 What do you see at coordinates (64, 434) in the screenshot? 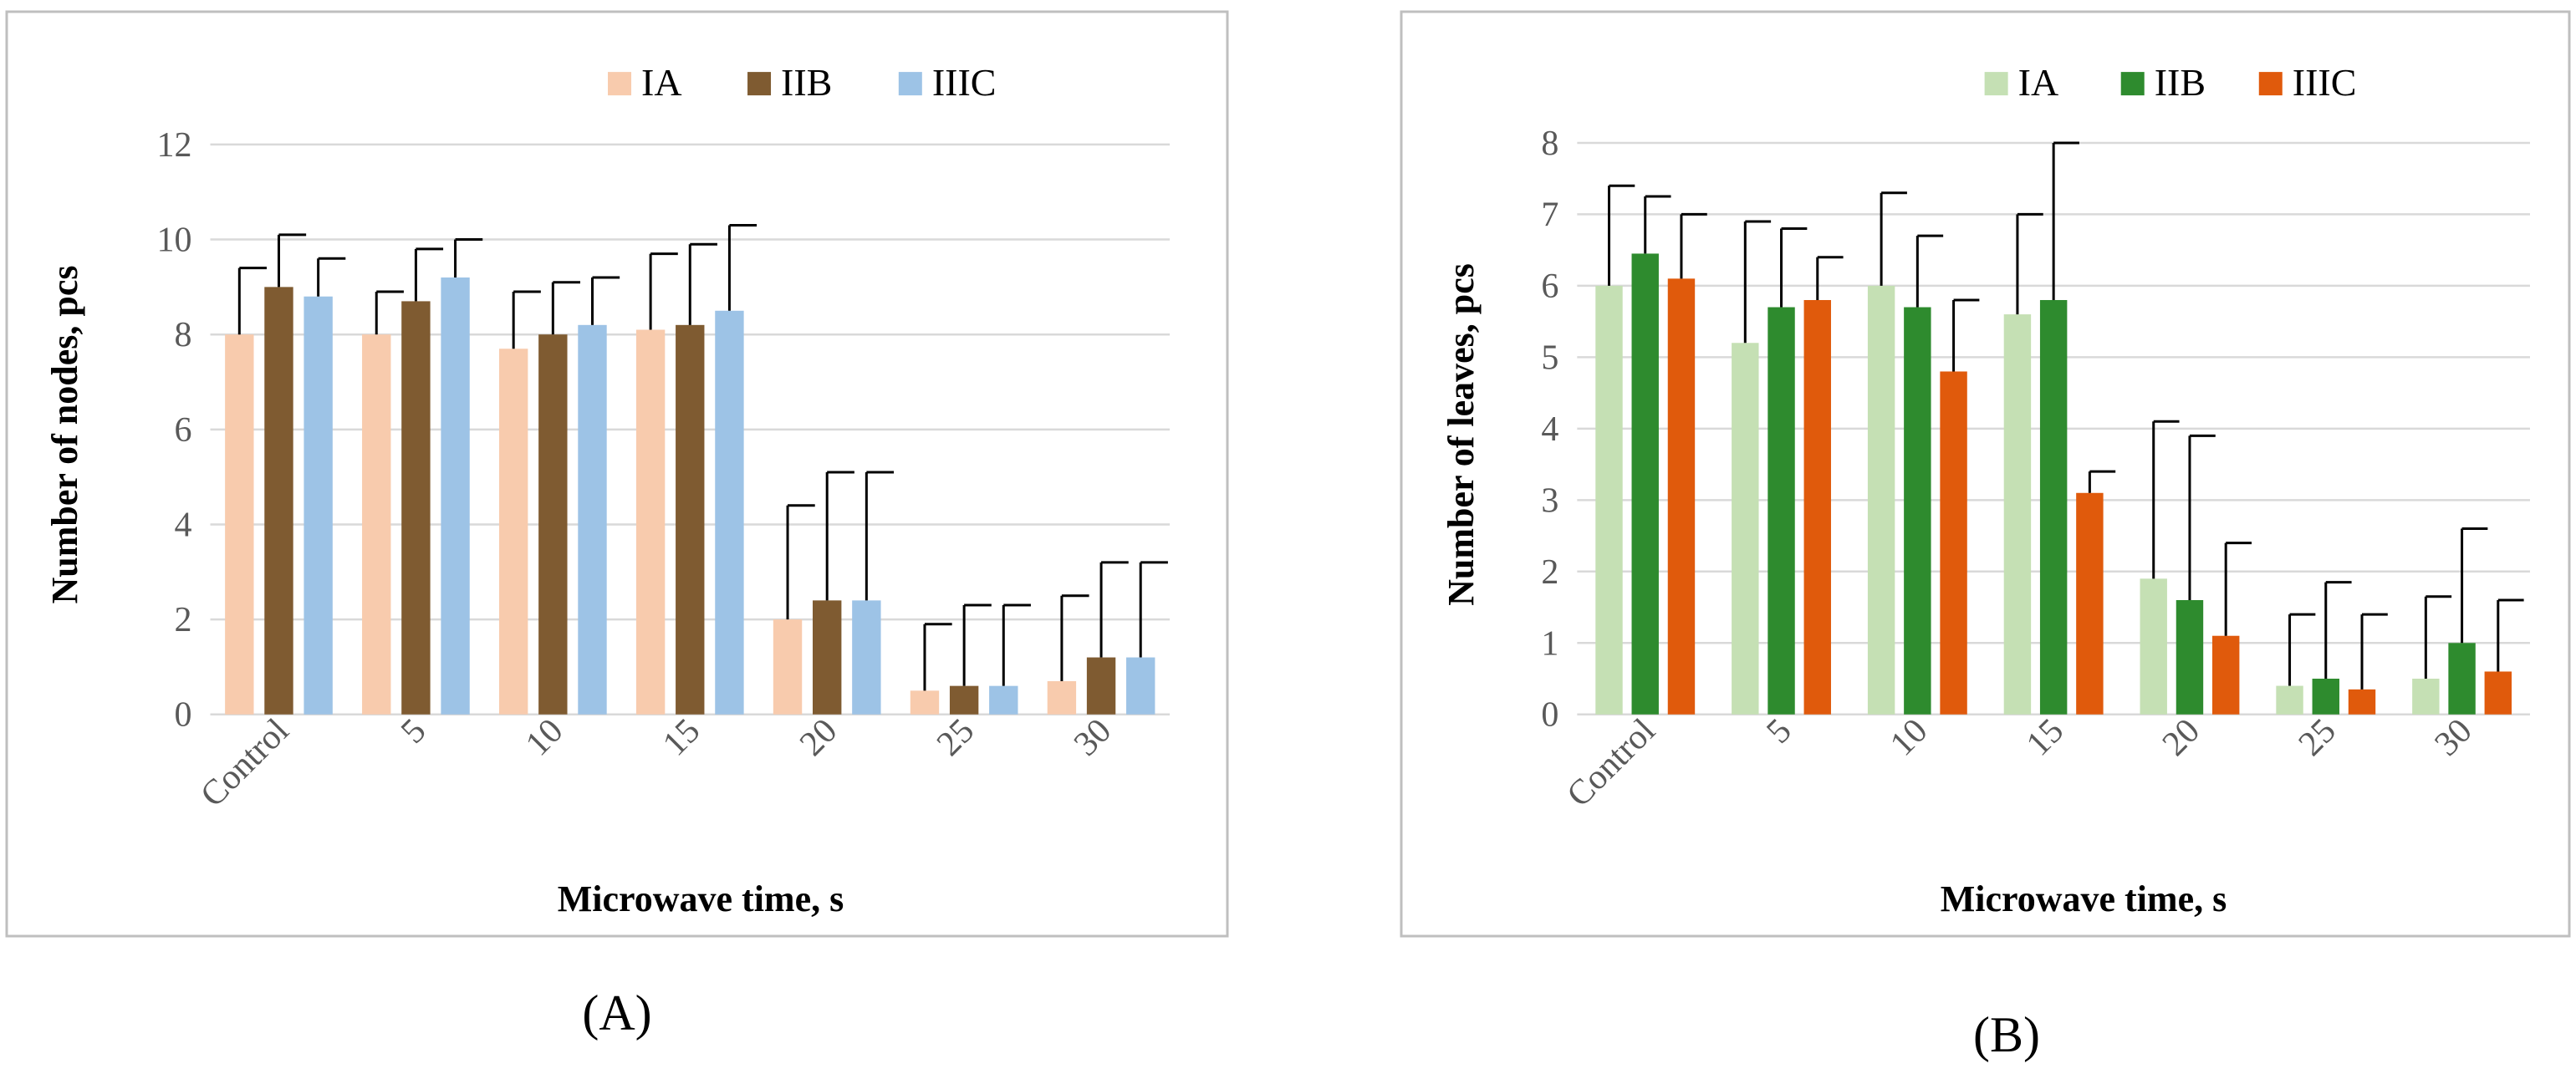
I see `chart-a-y-axis-label: Number of nodes, pcs` at bounding box center [64, 434].